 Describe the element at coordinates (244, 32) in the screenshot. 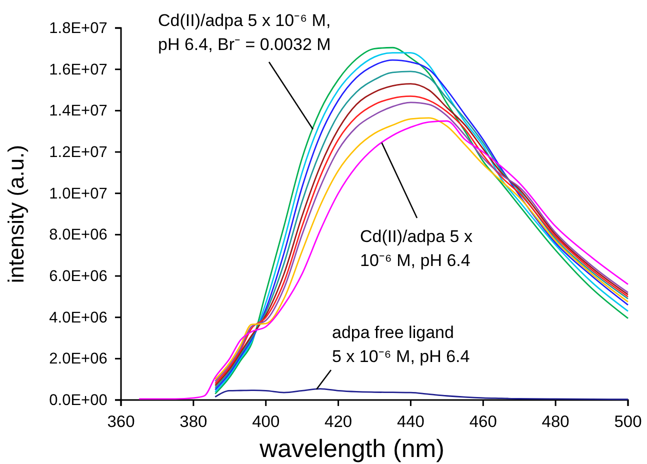

I see `annotation: Cd(II)/adpa 5 x 10⁻⁶ M, pH 6.4, Br⁻ = 0.0032 M` at that location.